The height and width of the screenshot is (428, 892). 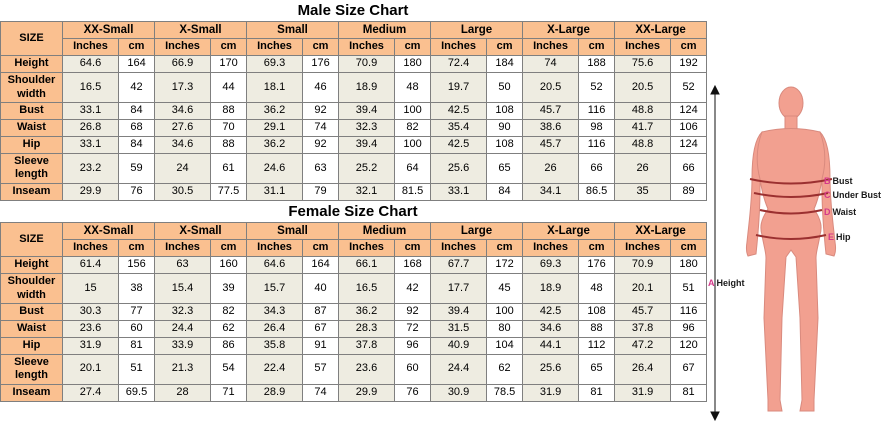 What do you see at coordinates (477, 30) in the screenshot?
I see `size-header-large: Large` at bounding box center [477, 30].